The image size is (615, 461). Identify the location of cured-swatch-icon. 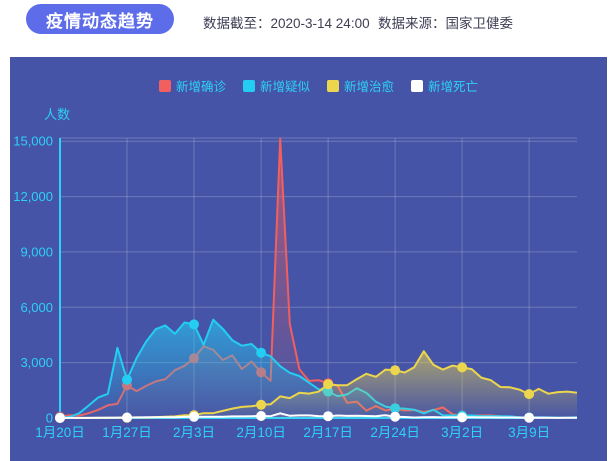
(333, 85).